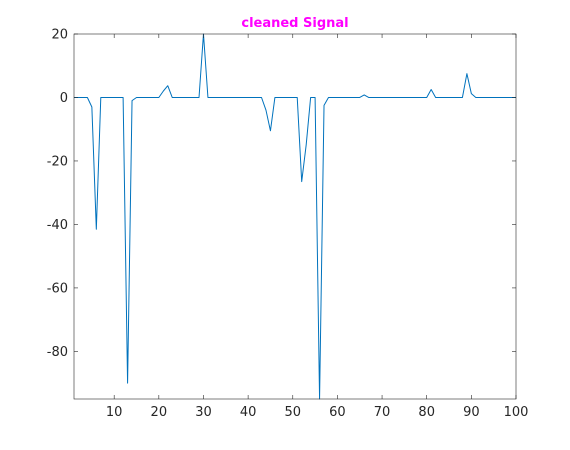 The image size is (570, 450). What do you see at coordinates (64, 98) in the screenshot?
I see `y-tick-label: 0` at bounding box center [64, 98].